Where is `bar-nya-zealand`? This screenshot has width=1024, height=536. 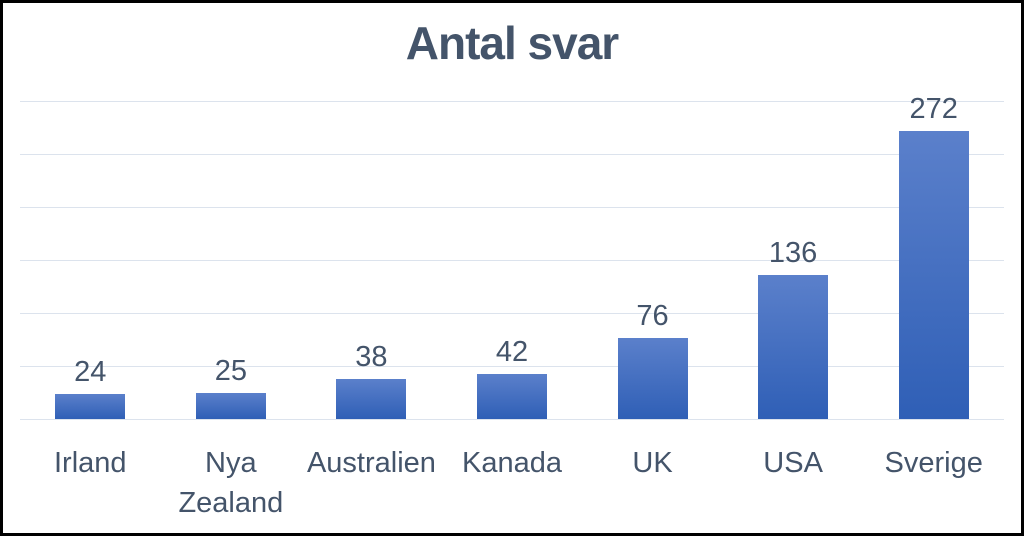 bar-nya-zealand is located at coordinates (230, 405).